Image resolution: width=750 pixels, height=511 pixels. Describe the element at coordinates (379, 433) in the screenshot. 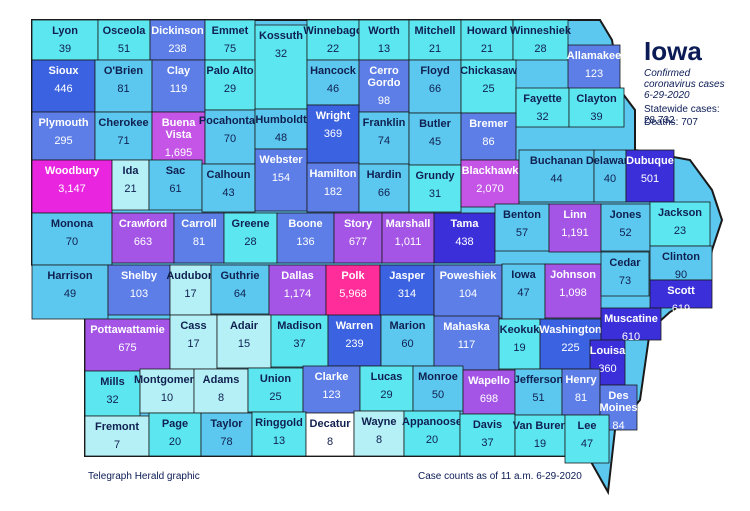

I see `county-wayne: Wayne 8` at that location.